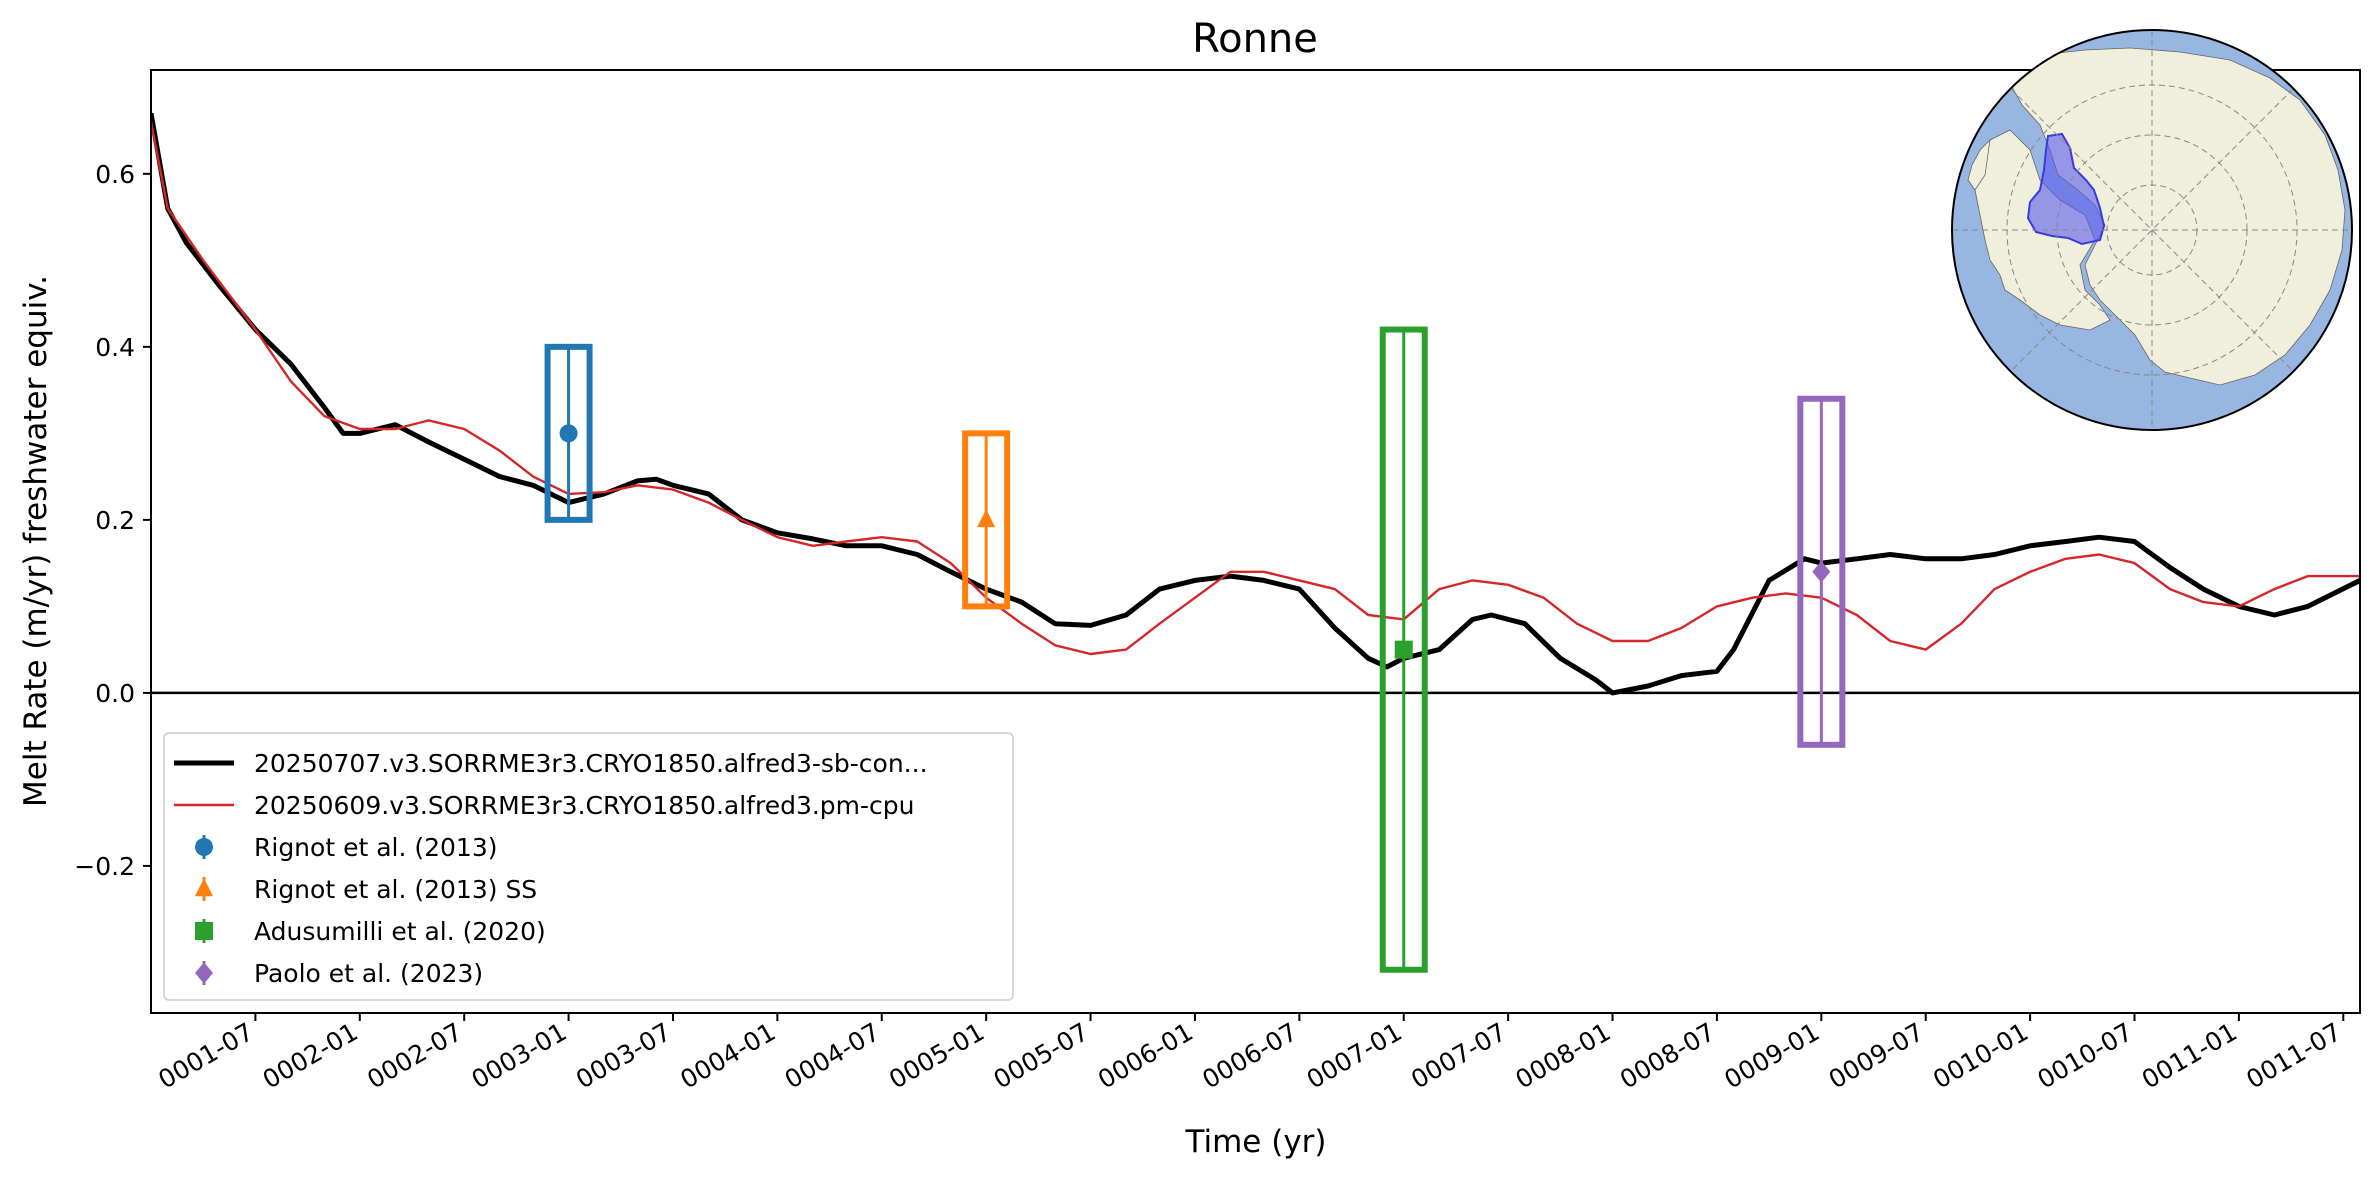  Describe the element at coordinates (1979, 164) in the screenshot. I see `inset-land-peninsula` at that location.